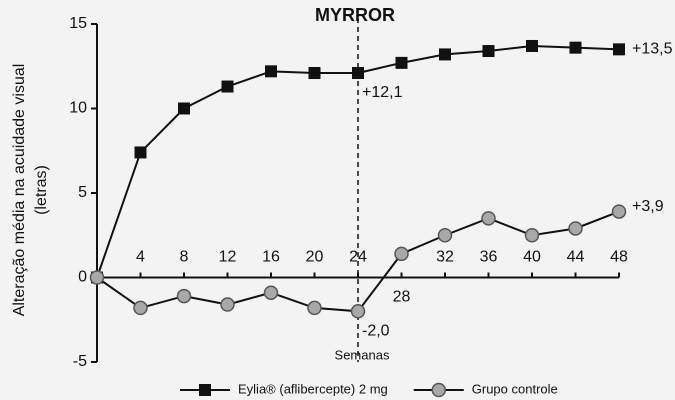  I want to click on y-tick-label: 5, so click(82, 192).